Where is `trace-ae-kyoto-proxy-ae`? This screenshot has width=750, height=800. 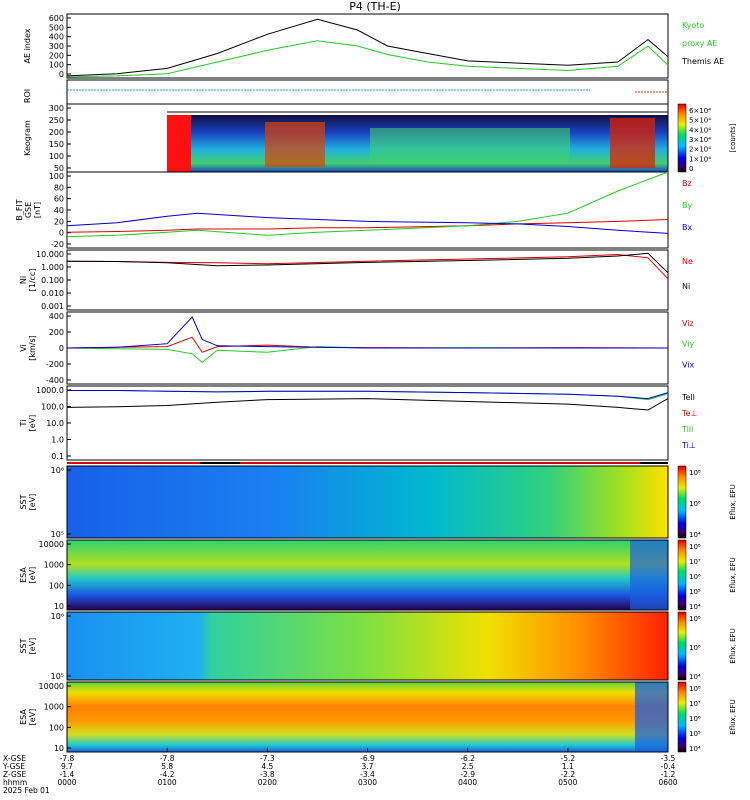 trace-ae-kyoto-proxy-ae is located at coordinates (367, 59).